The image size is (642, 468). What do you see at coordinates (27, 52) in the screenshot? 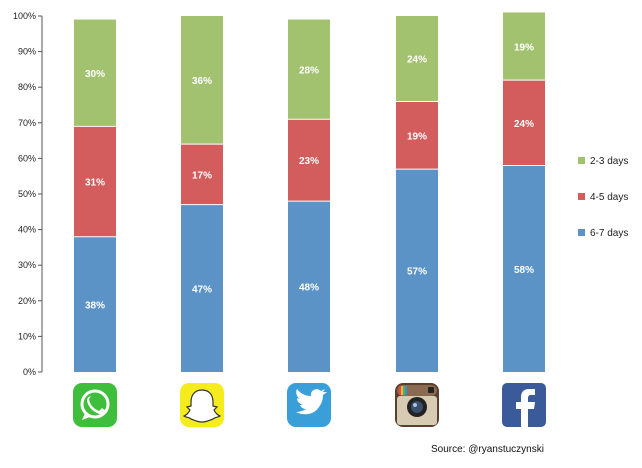
I see `y-tick-label: 90%` at bounding box center [27, 52].